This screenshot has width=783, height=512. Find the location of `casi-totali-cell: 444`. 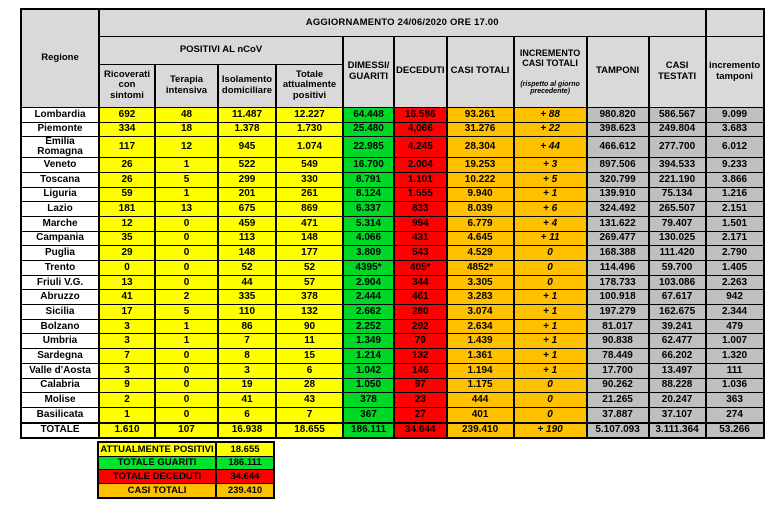

casi-totali-cell: 444 is located at coordinates (480, 400).